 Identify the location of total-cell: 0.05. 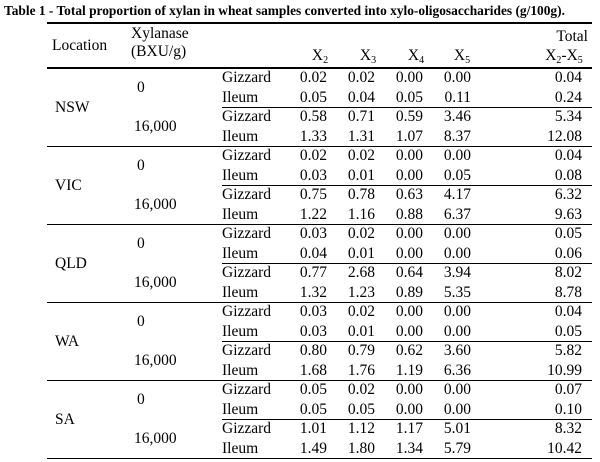
(568, 331).